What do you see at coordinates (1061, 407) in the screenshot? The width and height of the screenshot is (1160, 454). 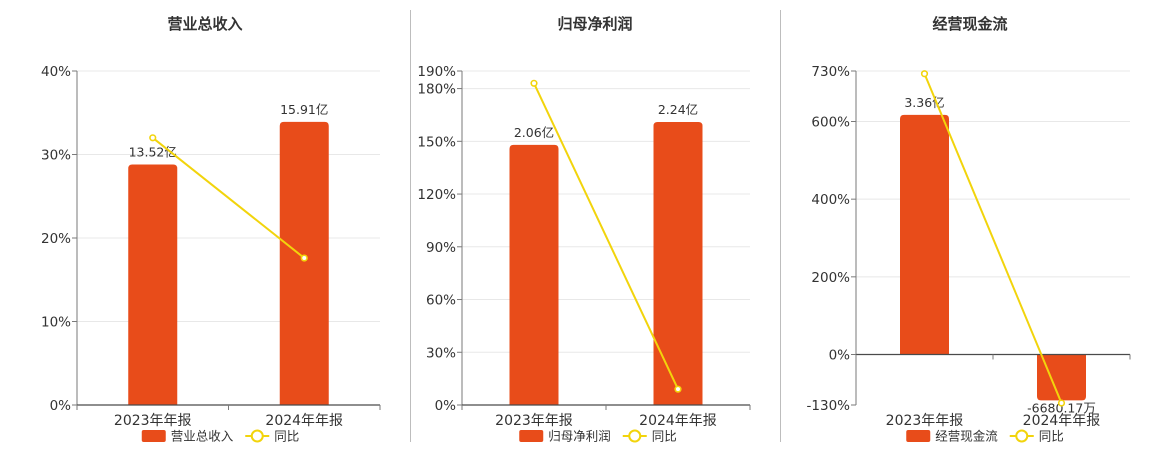 I see `bar-data-label: -6680.17万` at bounding box center [1061, 407].